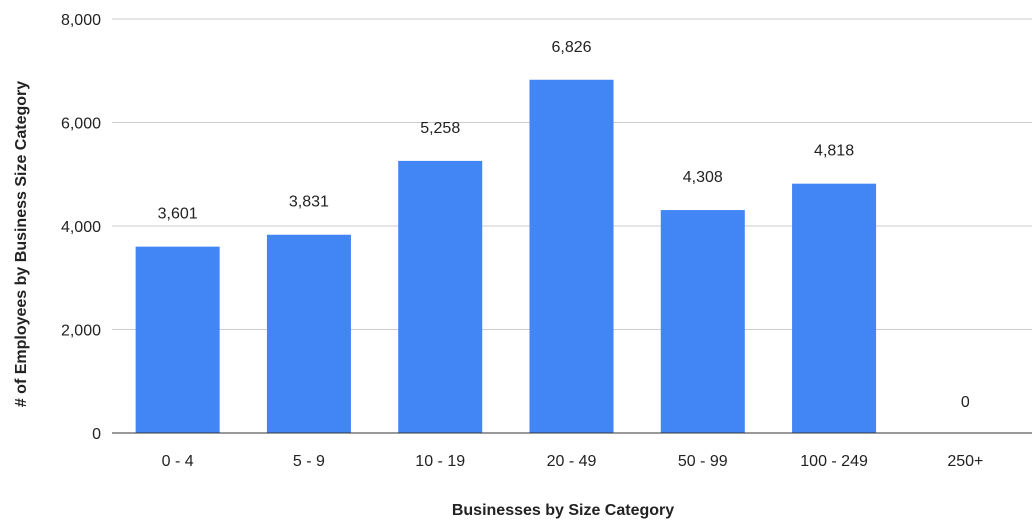 Image resolution: width=1032 pixels, height=521 pixels. I want to click on x-tick-label: 250+, so click(965, 461).